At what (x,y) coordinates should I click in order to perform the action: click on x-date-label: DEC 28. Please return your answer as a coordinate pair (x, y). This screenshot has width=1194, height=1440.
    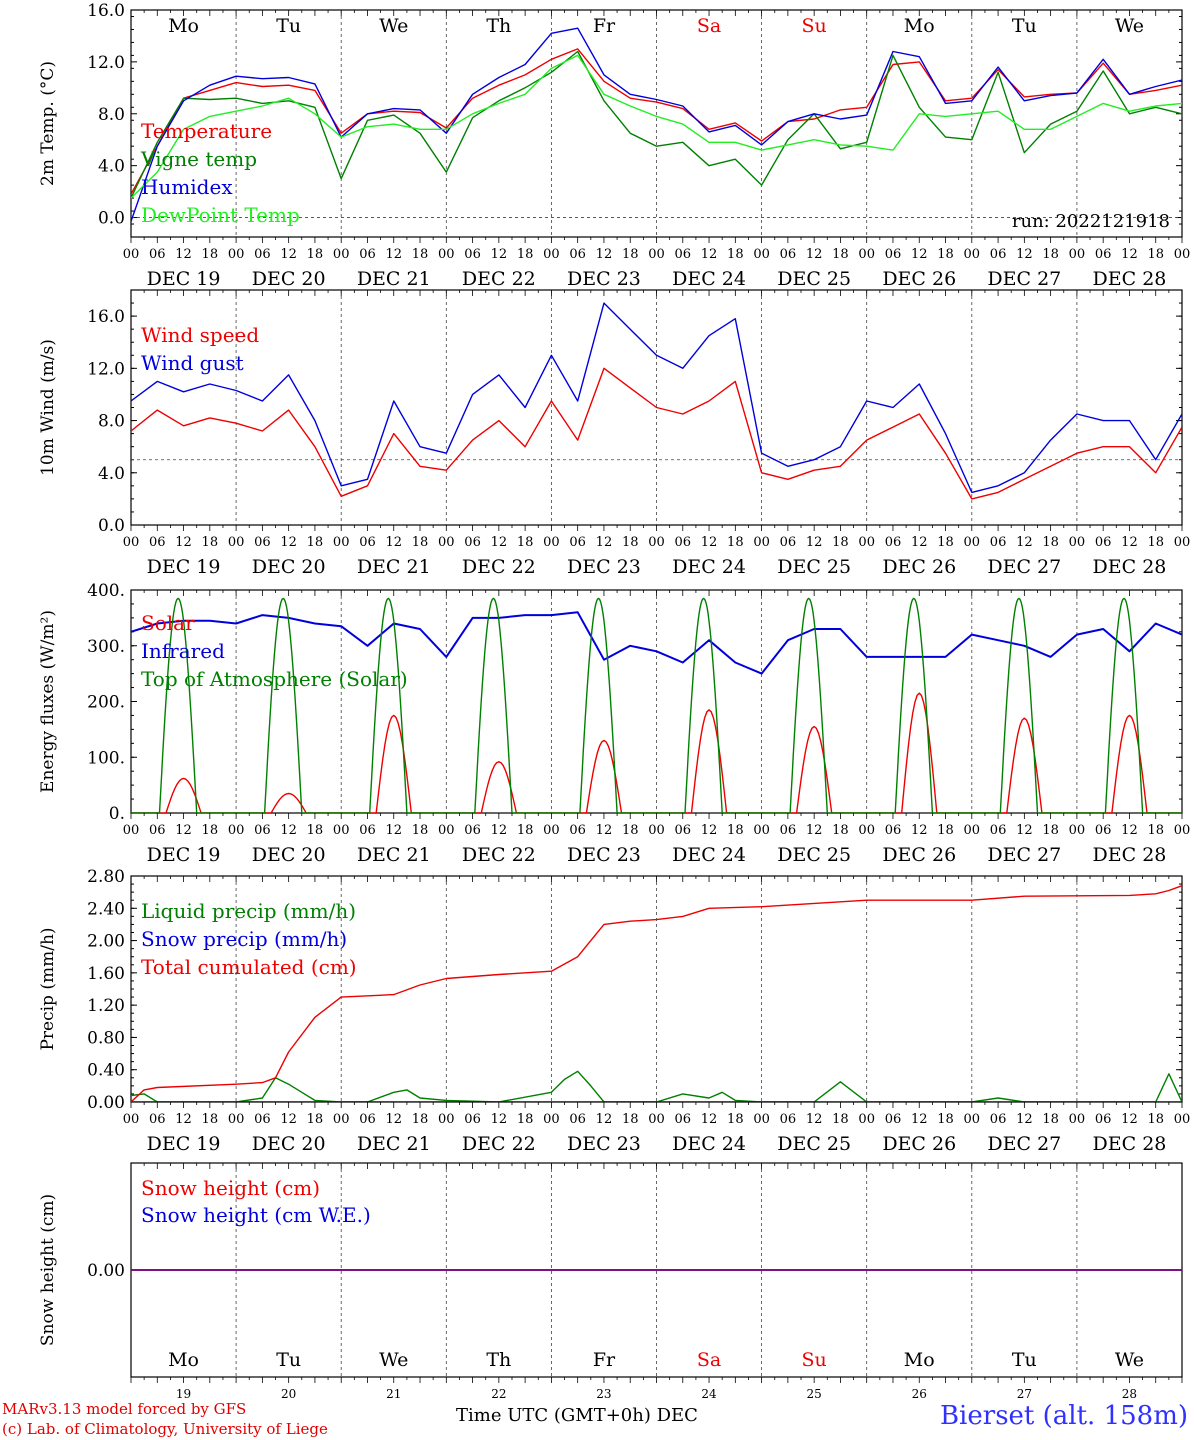
    Looking at the image, I should click on (1130, 1144).